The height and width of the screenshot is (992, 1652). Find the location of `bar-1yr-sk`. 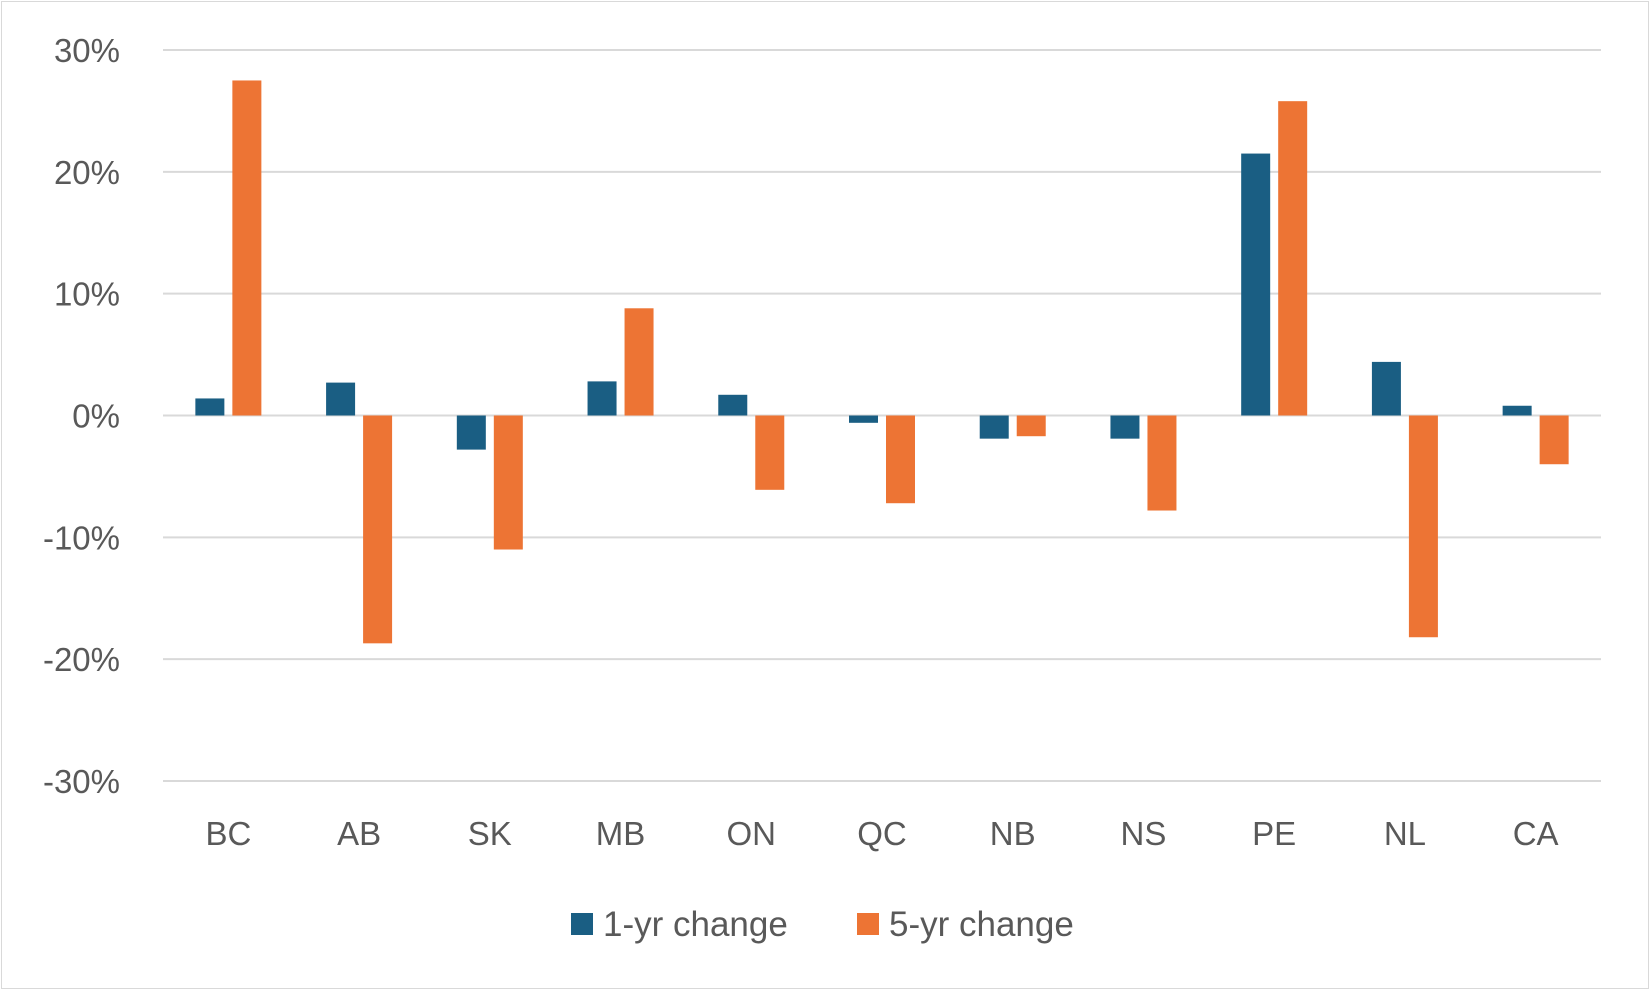

bar-1yr-sk is located at coordinates (471, 432).